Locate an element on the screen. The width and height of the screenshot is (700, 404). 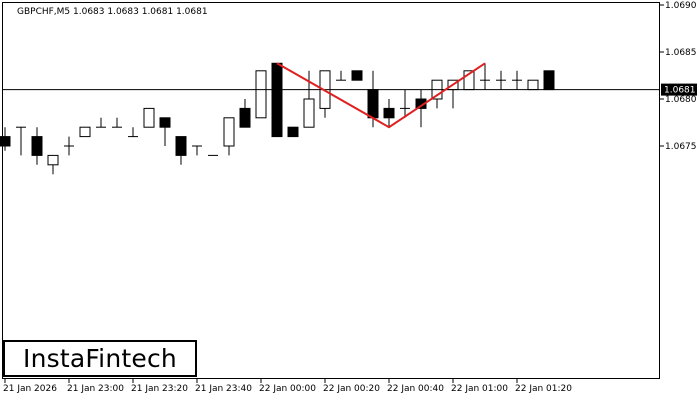
current-price-badge: 1.0681 is located at coordinates (679, 89).